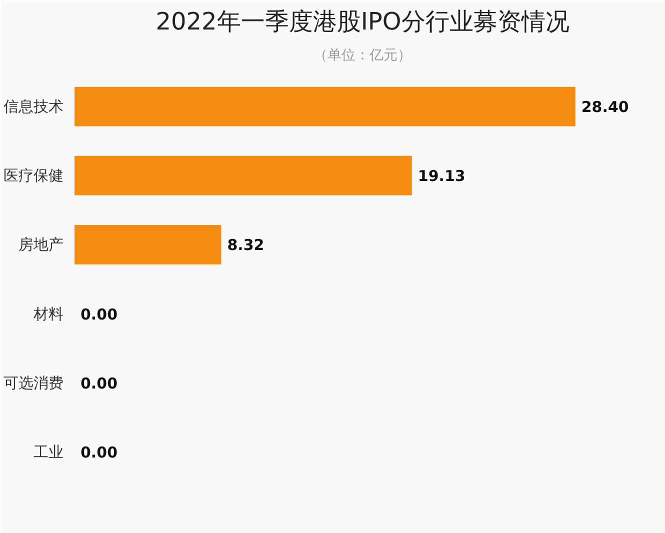 The image size is (665, 533). What do you see at coordinates (363, 22) in the screenshot?
I see `chart-title: 2022年一季度港股IPO分行业募资情况` at bounding box center [363, 22].